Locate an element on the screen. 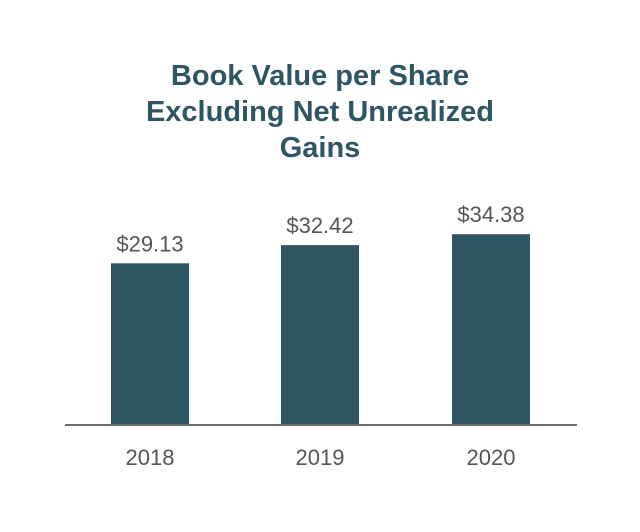 The height and width of the screenshot is (532, 640). value-labels-group: $29.13 $32.42 $34.38 is located at coordinates (320, 229).